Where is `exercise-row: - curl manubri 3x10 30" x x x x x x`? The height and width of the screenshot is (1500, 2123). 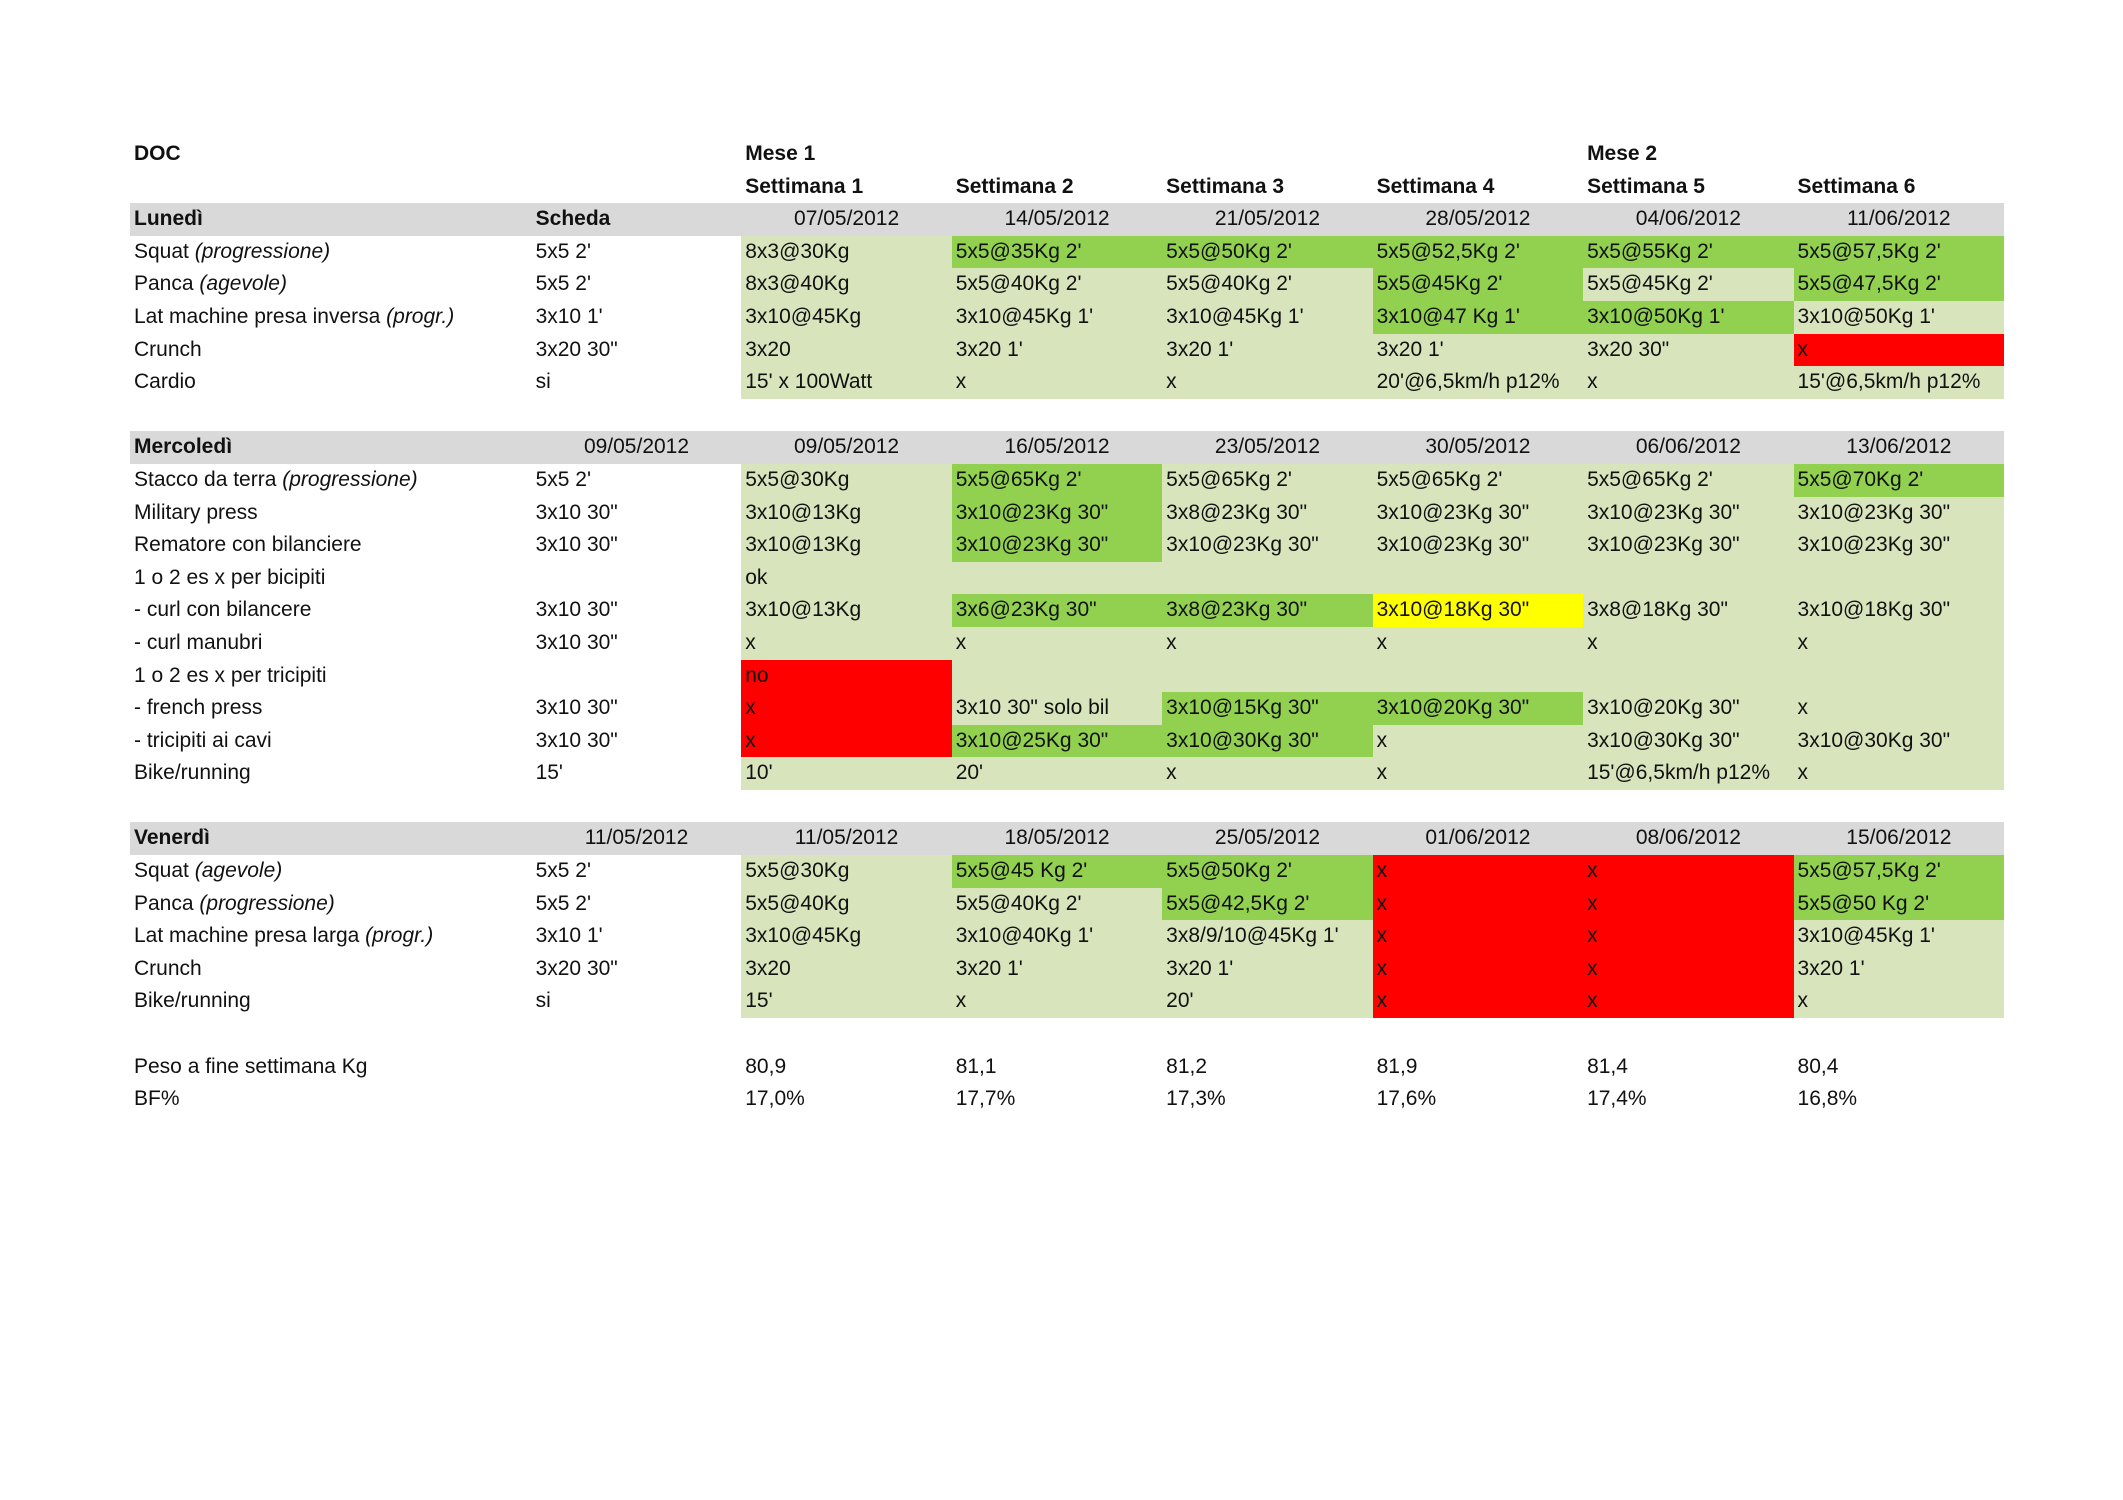 exercise-row: - curl manubri 3x10 30" x x x x x x is located at coordinates (1067, 643).